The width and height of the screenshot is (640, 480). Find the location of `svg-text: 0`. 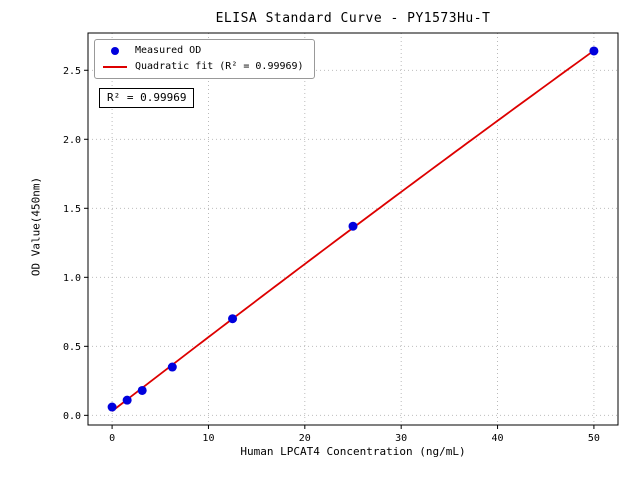

svg-text: 0 is located at coordinates (112, 438).